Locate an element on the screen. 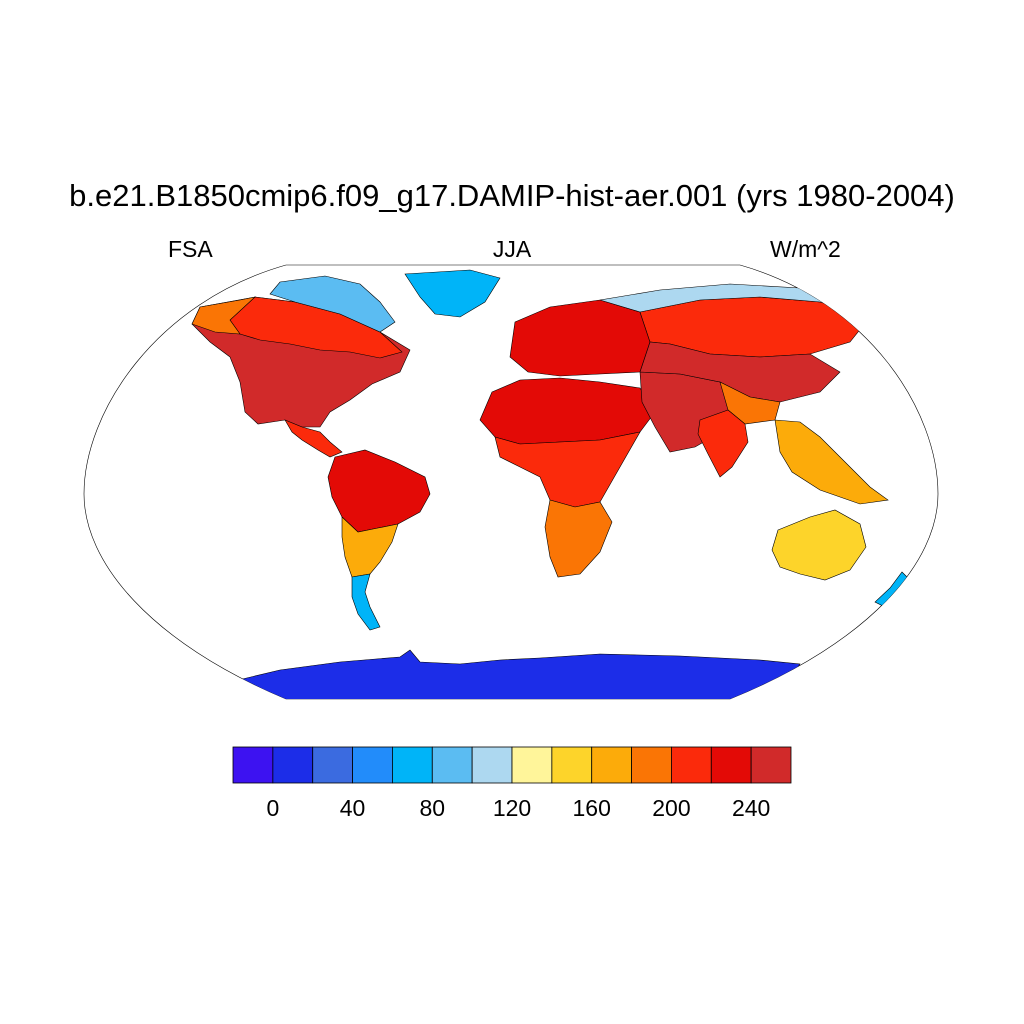  region-southern-south-america is located at coordinates (370, 547).